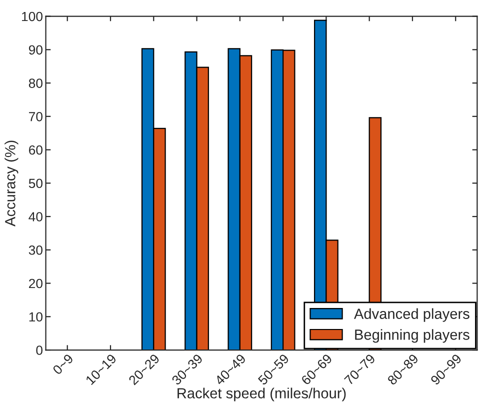 This screenshot has width=482, height=407. I want to click on x-tick-label: 0~9, so click(63, 364).